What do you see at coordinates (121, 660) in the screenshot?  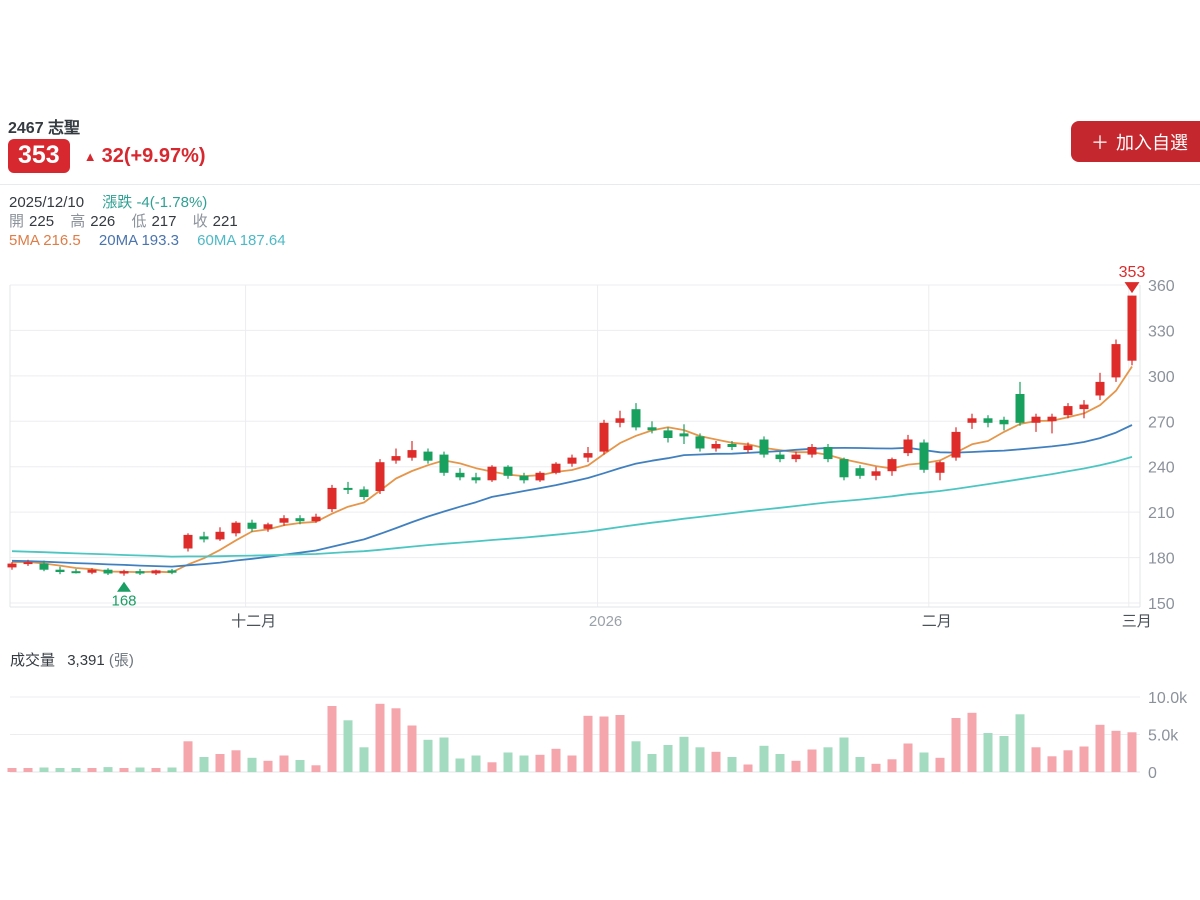 I see `volume-unit: (張)` at bounding box center [121, 660].